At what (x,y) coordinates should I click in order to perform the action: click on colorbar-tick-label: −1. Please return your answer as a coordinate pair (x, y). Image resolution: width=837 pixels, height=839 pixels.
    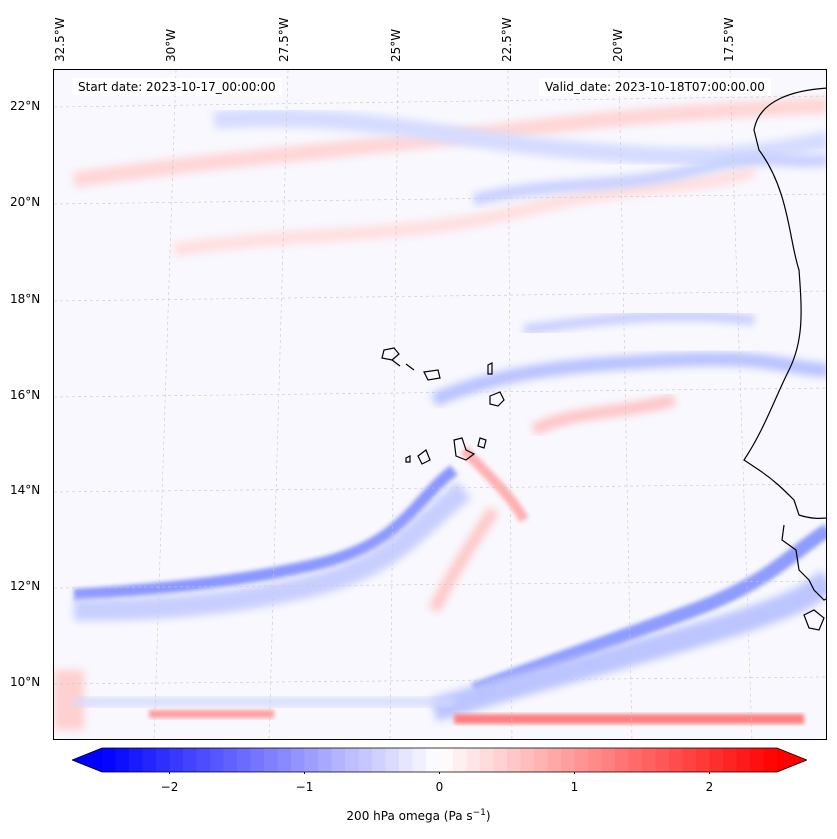
    Looking at the image, I should click on (304, 787).